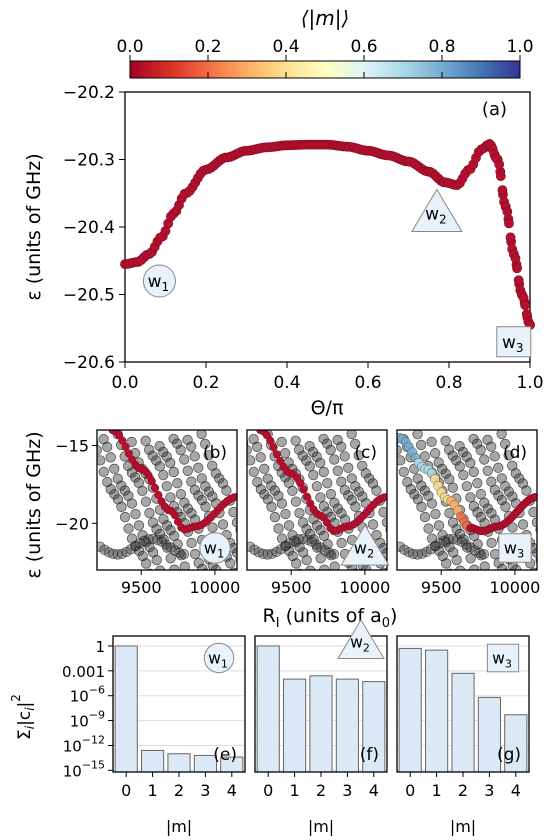 The image size is (554, 840). What do you see at coordinates (515, 453) in the screenshot?
I see `panel-d-label: (d)` at bounding box center [515, 453].